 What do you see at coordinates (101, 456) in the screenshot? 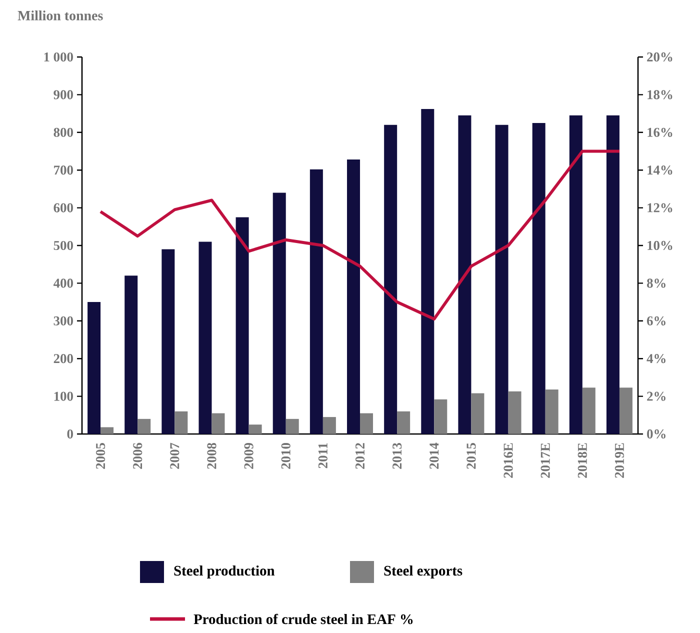
I see `x-tick-label: 2005` at bounding box center [101, 456].